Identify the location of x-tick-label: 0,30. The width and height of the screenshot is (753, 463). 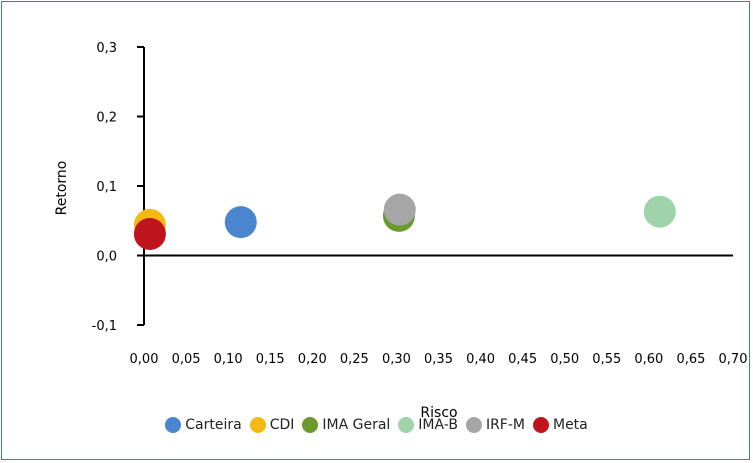
(396, 359).